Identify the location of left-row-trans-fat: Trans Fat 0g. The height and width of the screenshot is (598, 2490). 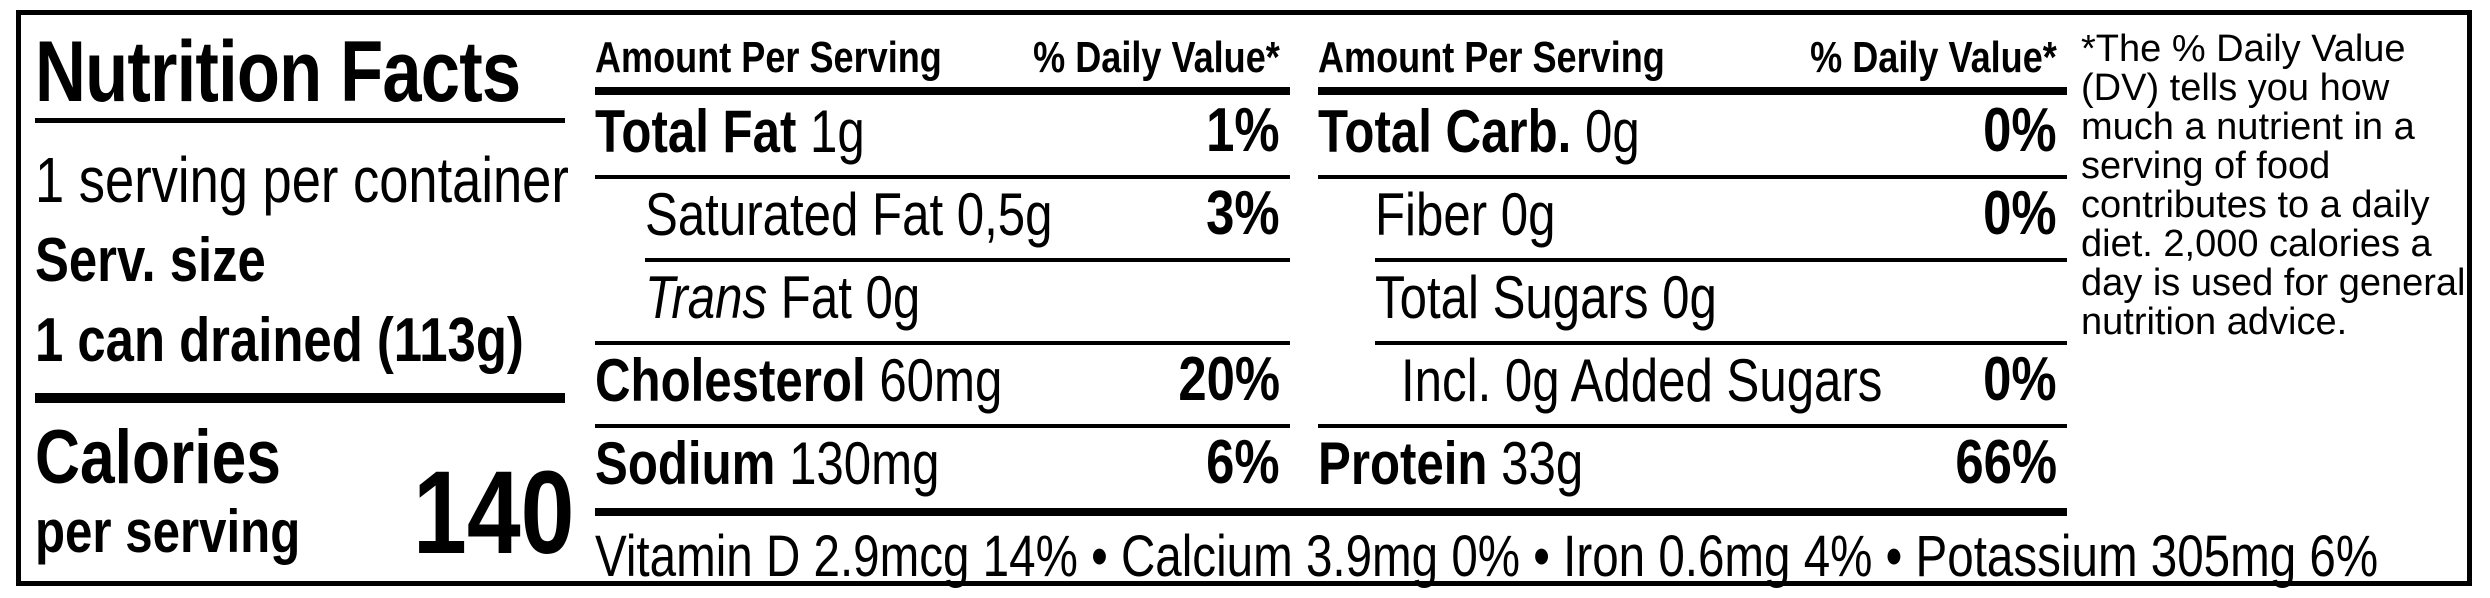
(783, 297).